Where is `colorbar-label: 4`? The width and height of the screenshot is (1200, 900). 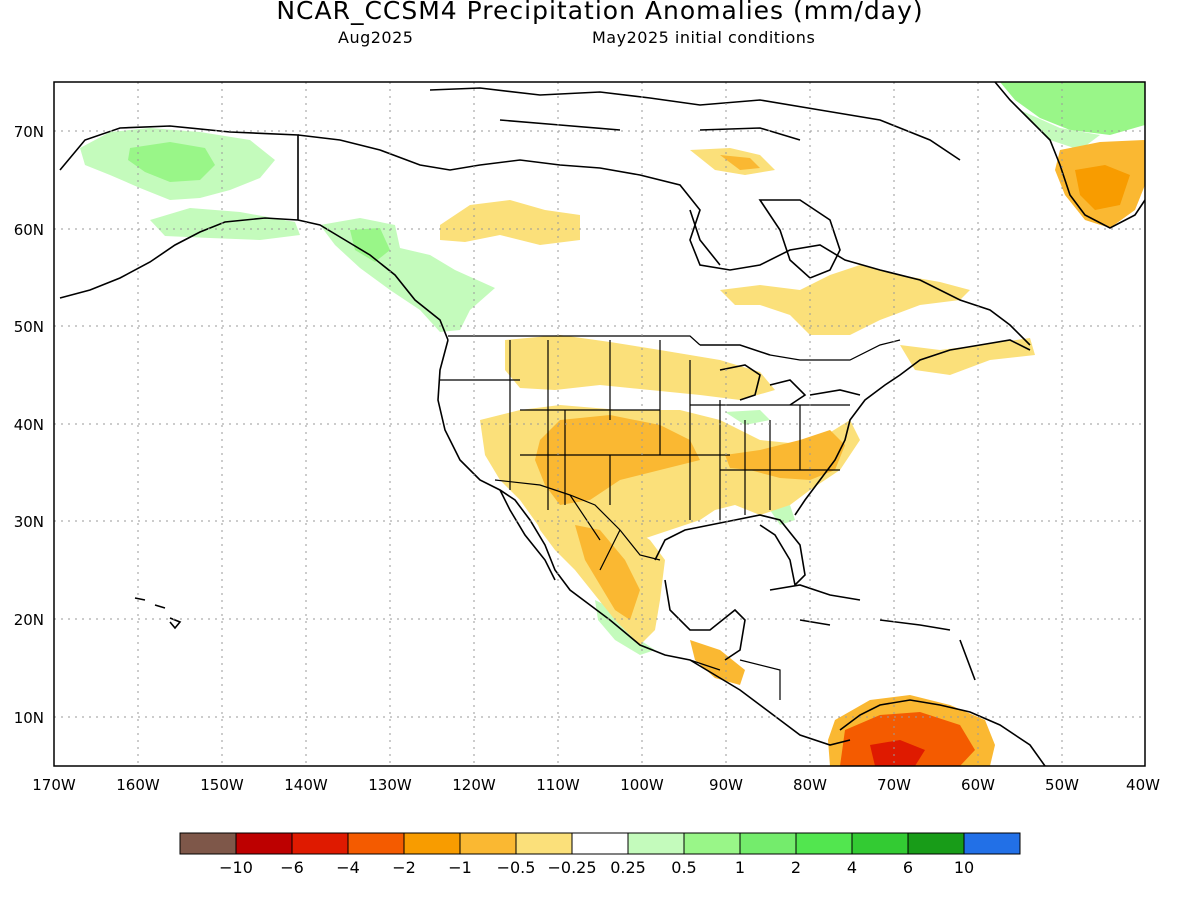
colorbar-label: 4 is located at coordinates (852, 867).